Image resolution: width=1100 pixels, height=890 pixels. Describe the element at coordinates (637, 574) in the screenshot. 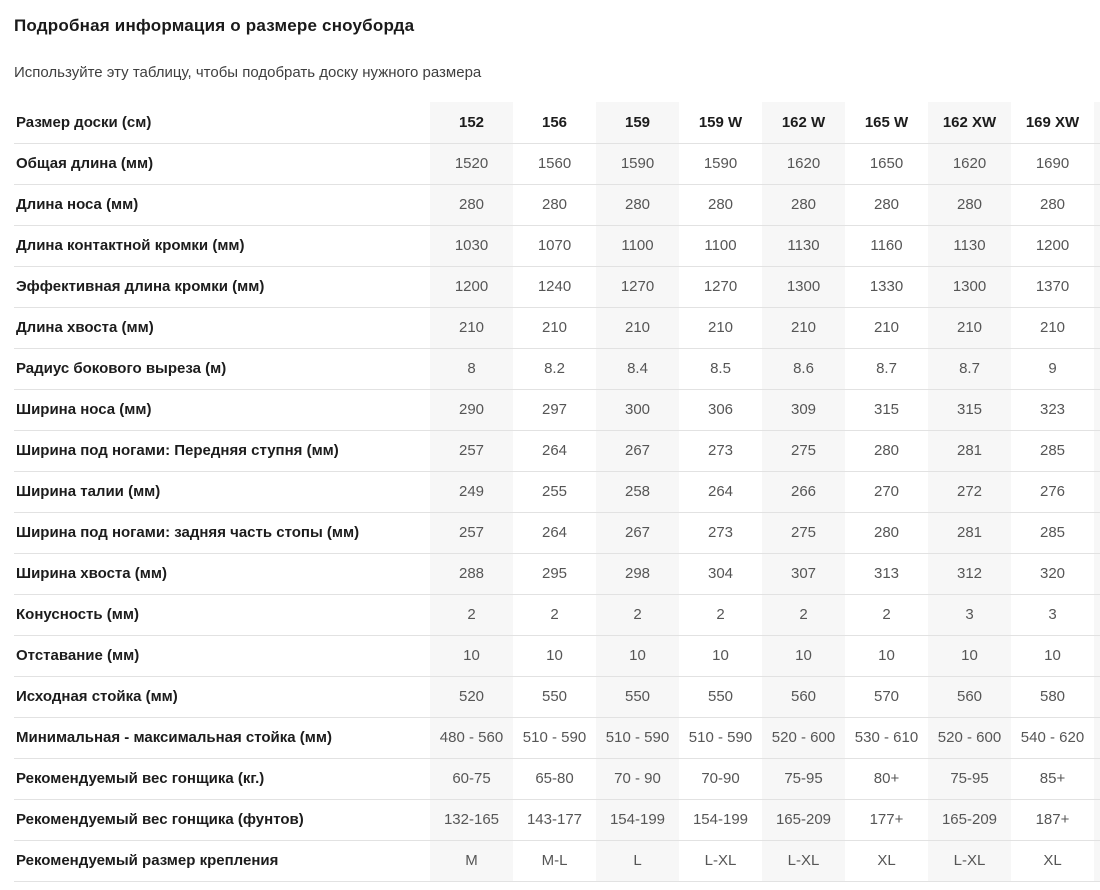

I see `cell-value: 298` at that location.